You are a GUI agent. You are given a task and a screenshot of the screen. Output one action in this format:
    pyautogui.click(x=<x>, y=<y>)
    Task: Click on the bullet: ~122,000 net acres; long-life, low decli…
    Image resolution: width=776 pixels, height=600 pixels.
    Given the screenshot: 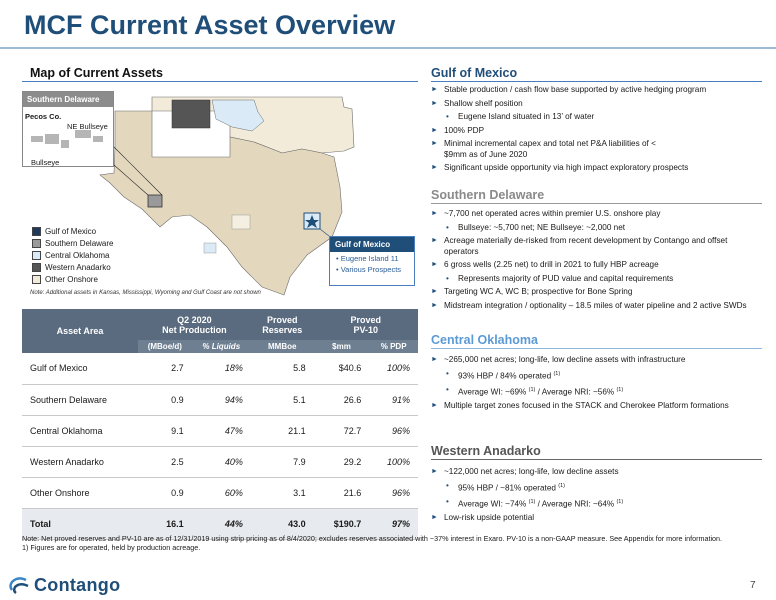 What is the action you would take?
    pyautogui.click(x=596, y=472)
    